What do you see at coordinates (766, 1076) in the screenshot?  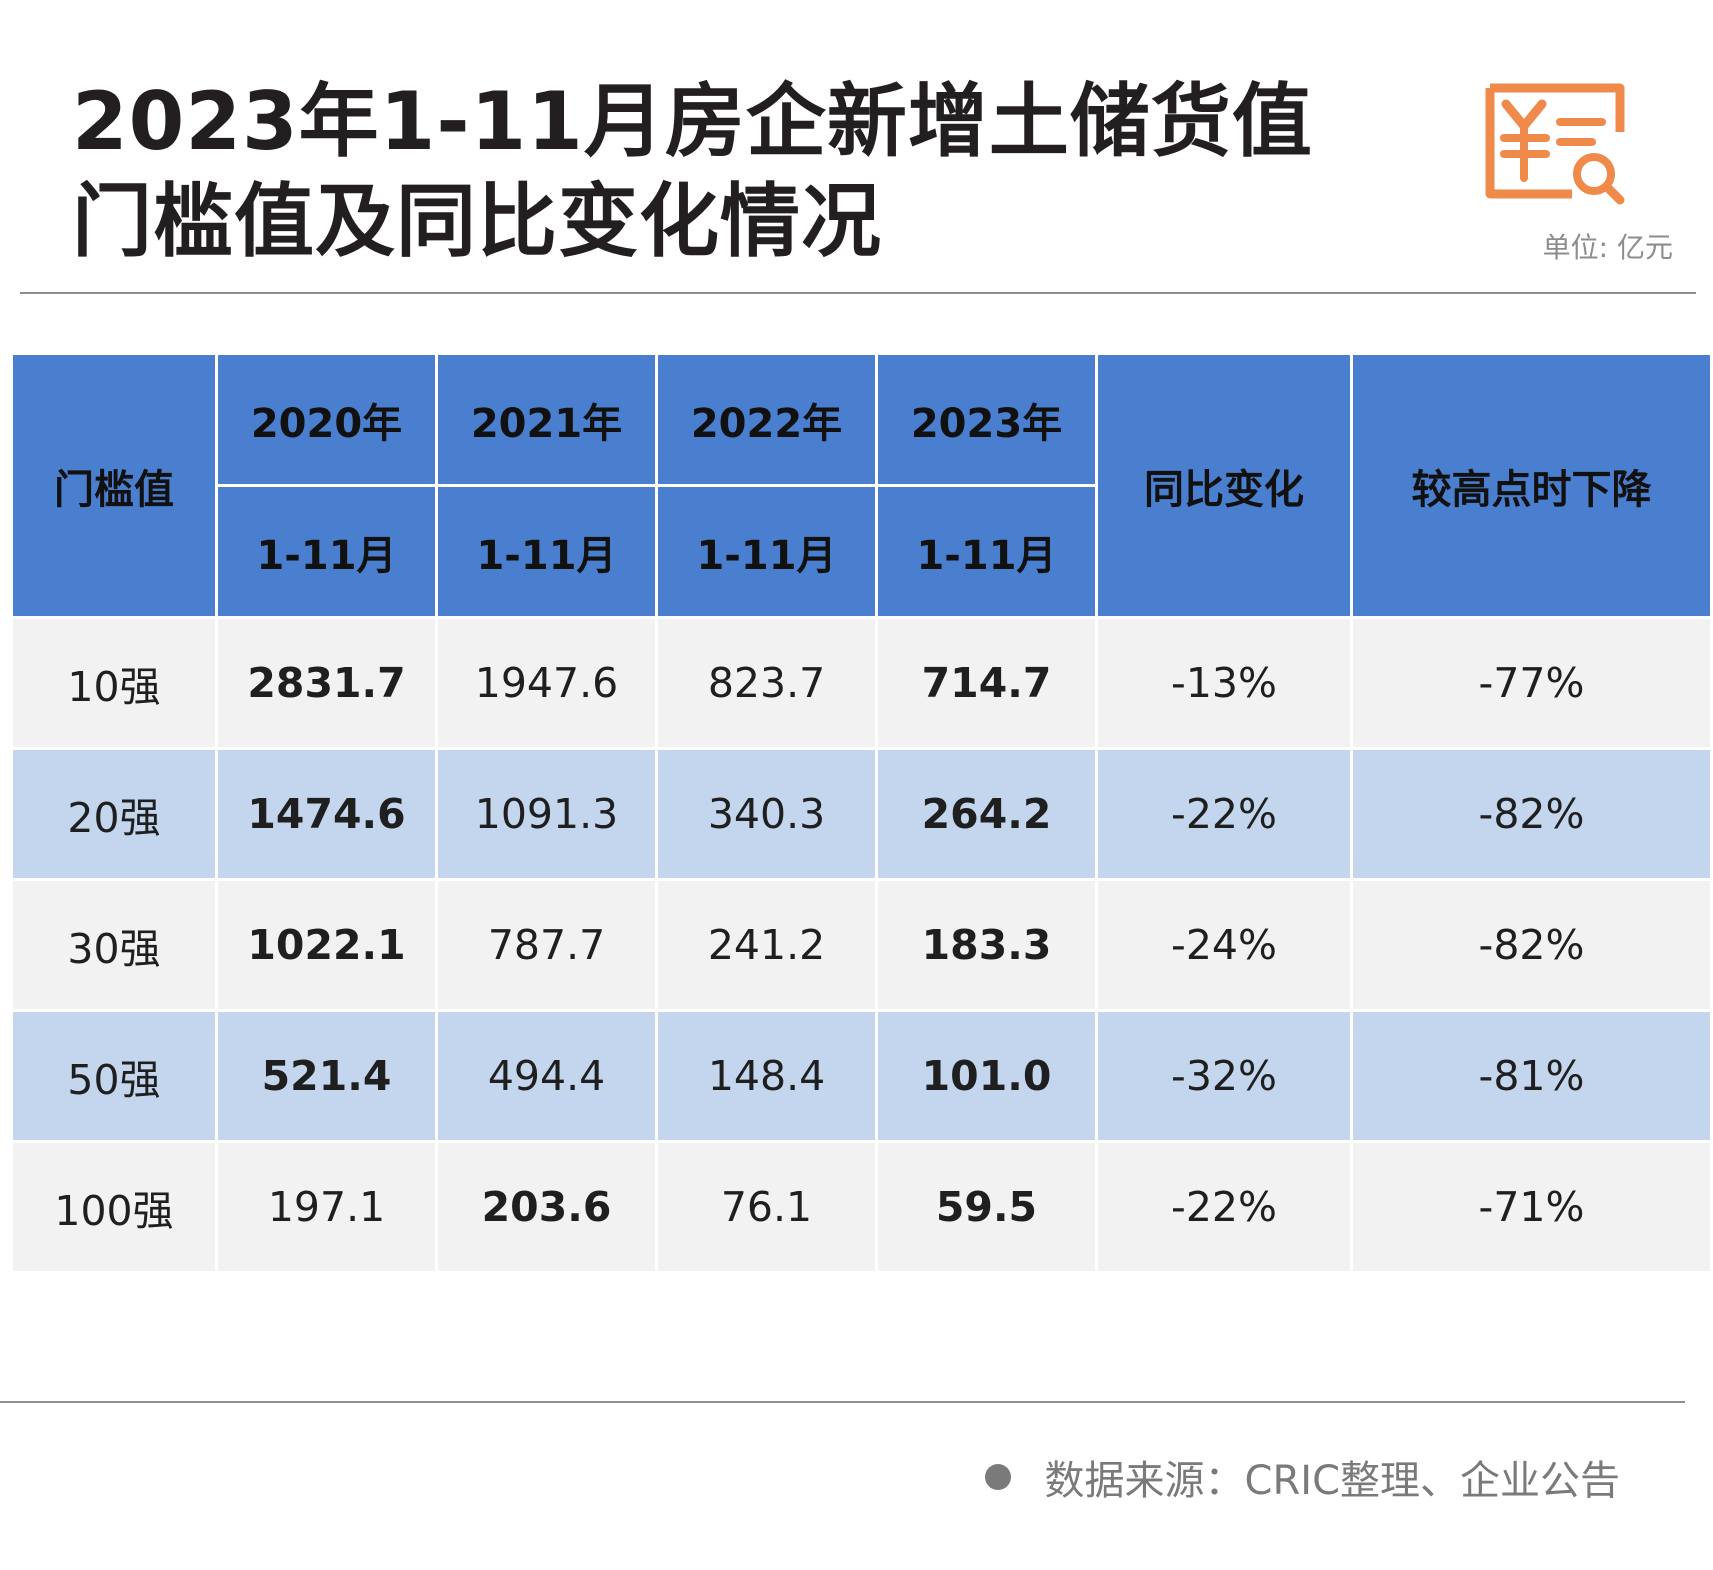 I see `value-cell: 148.4` at bounding box center [766, 1076].